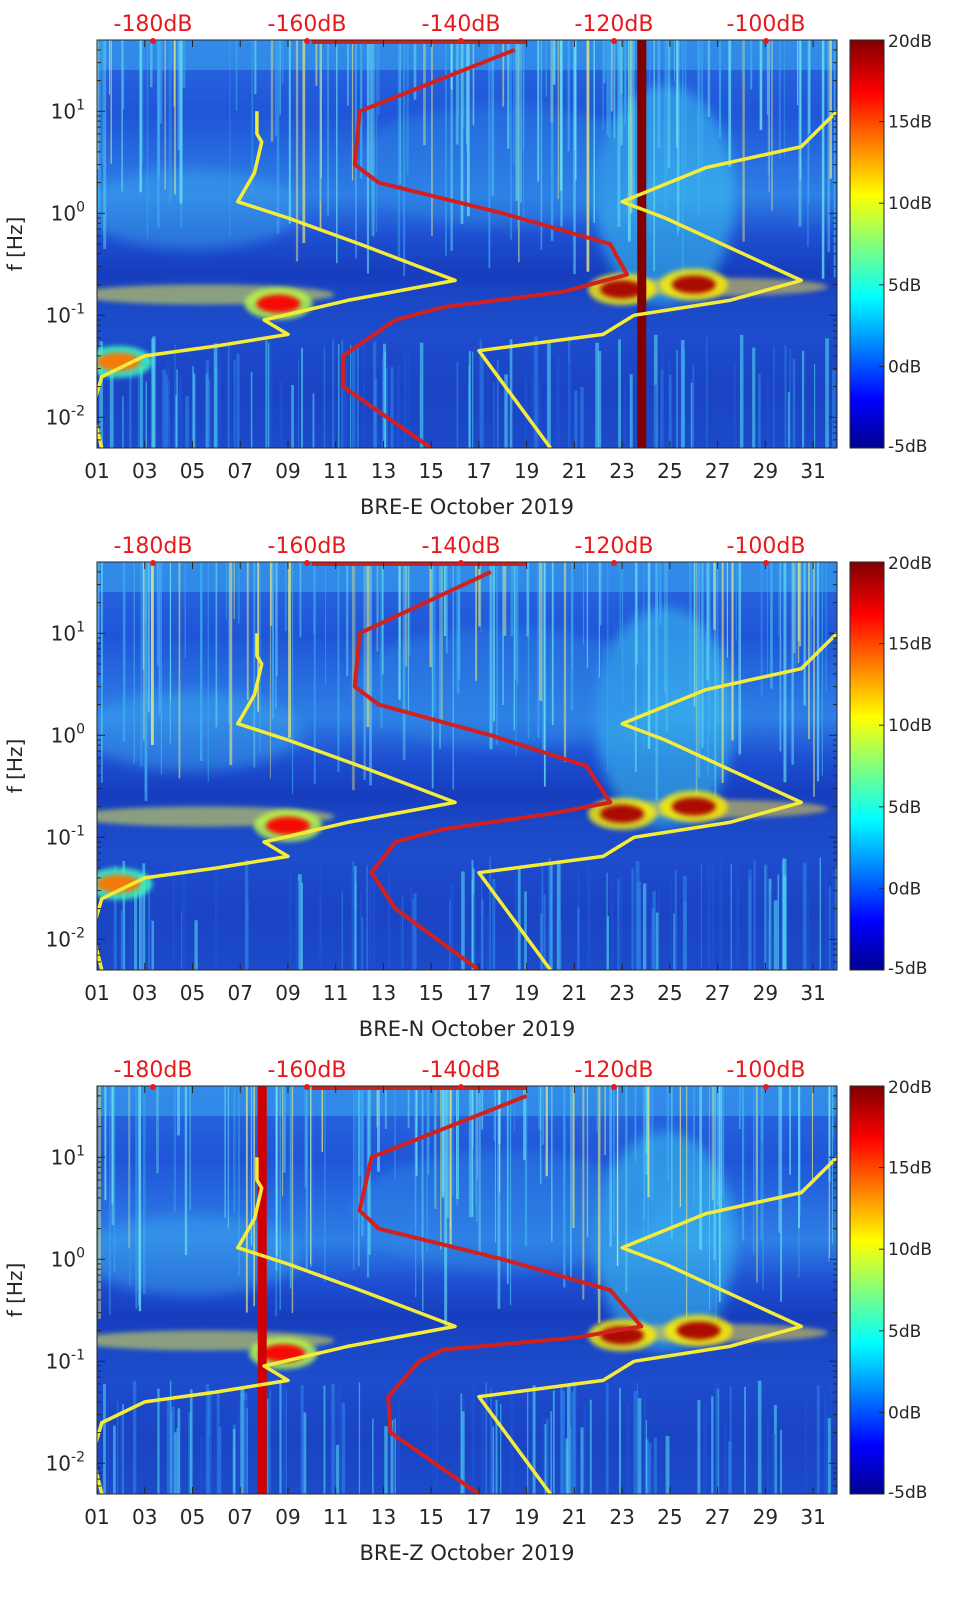 The height and width of the screenshot is (1599, 962). Describe the element at coordinates (765, 993) in the screenshot. I see `x-tick-label: 29` at that location.